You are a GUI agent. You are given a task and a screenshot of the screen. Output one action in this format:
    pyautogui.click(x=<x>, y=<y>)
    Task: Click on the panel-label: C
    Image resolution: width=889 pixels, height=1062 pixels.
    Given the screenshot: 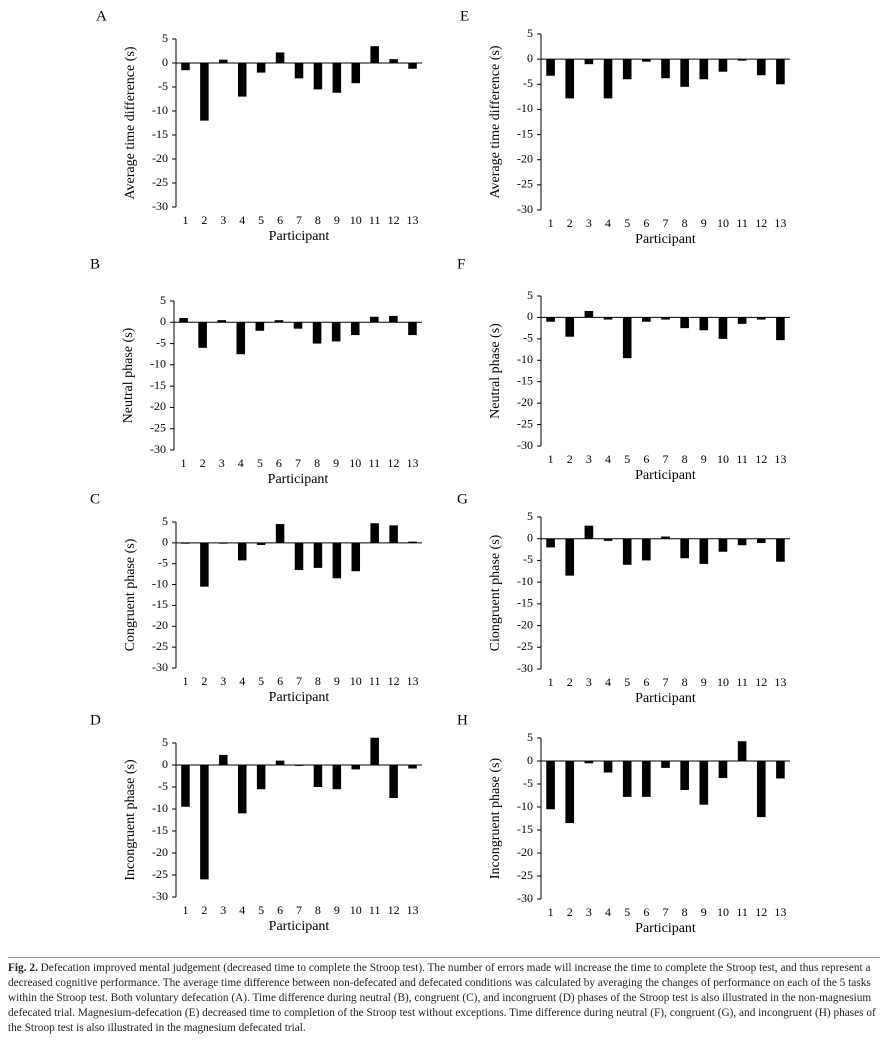 What is the action you would take?
    pyautogui.click(x=95, y=499)
    